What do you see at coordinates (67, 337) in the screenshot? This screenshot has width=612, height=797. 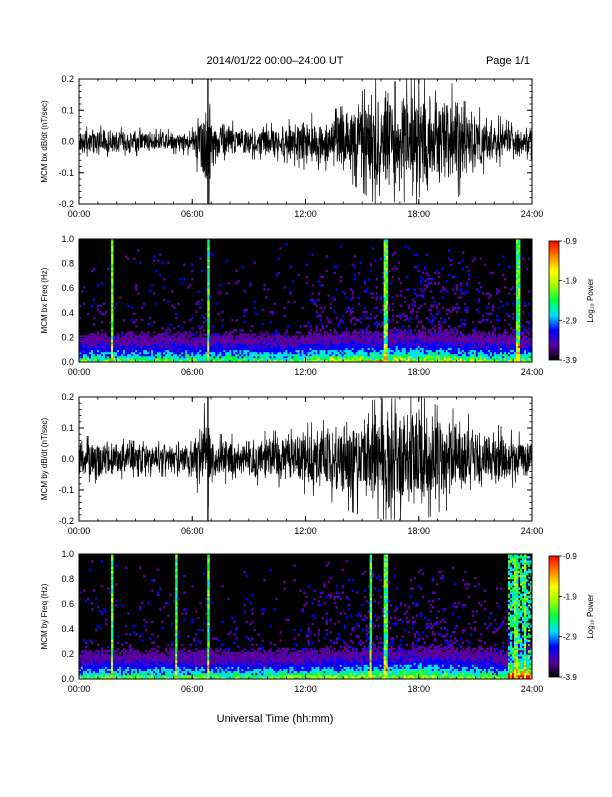 I see `y-tick-label: 0.2` at bounding box center [67, 337].